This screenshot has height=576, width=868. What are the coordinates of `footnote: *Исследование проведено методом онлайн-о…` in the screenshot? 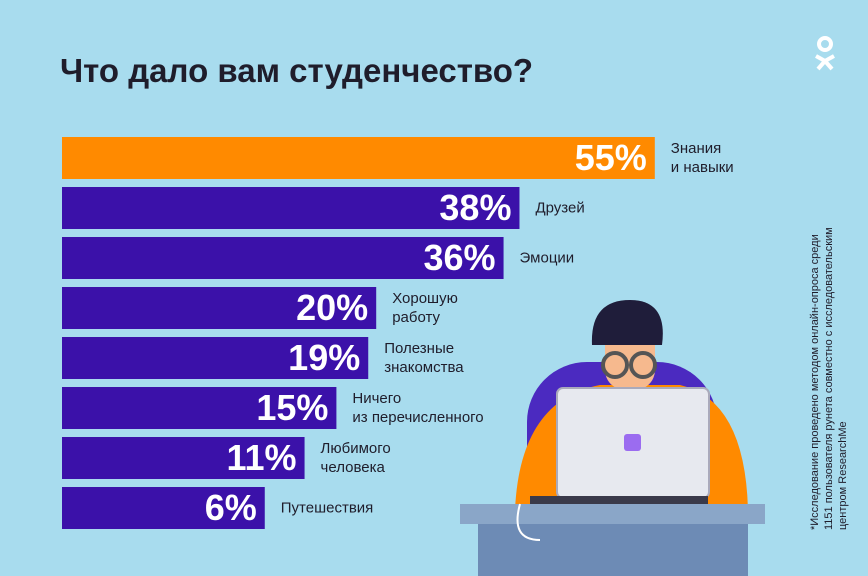 It's located at (829, 378).